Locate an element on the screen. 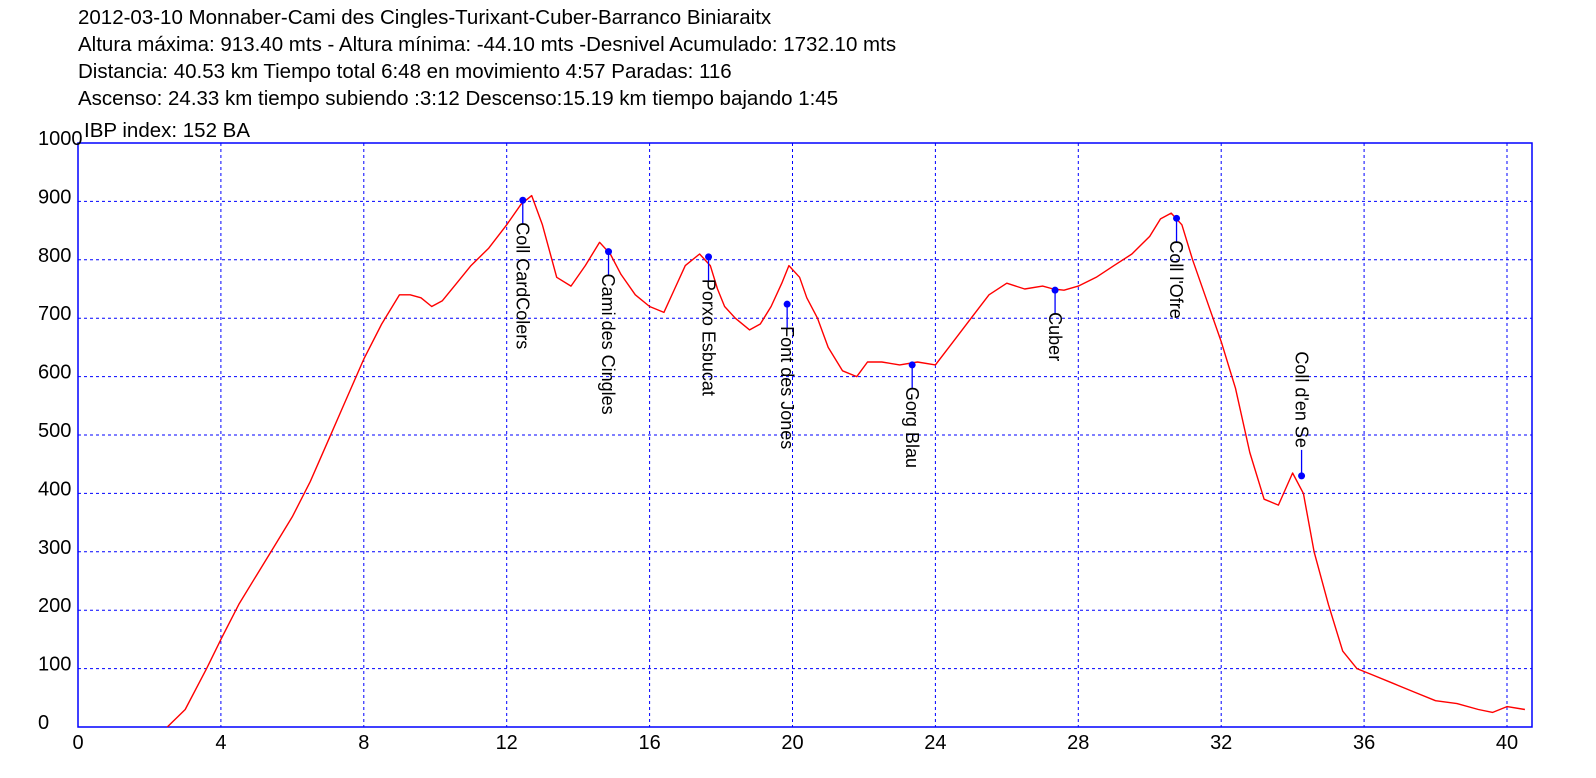 This screenshot has height=778, width=1596. y-tick-label: 300 is located at coordinates (54, 548).